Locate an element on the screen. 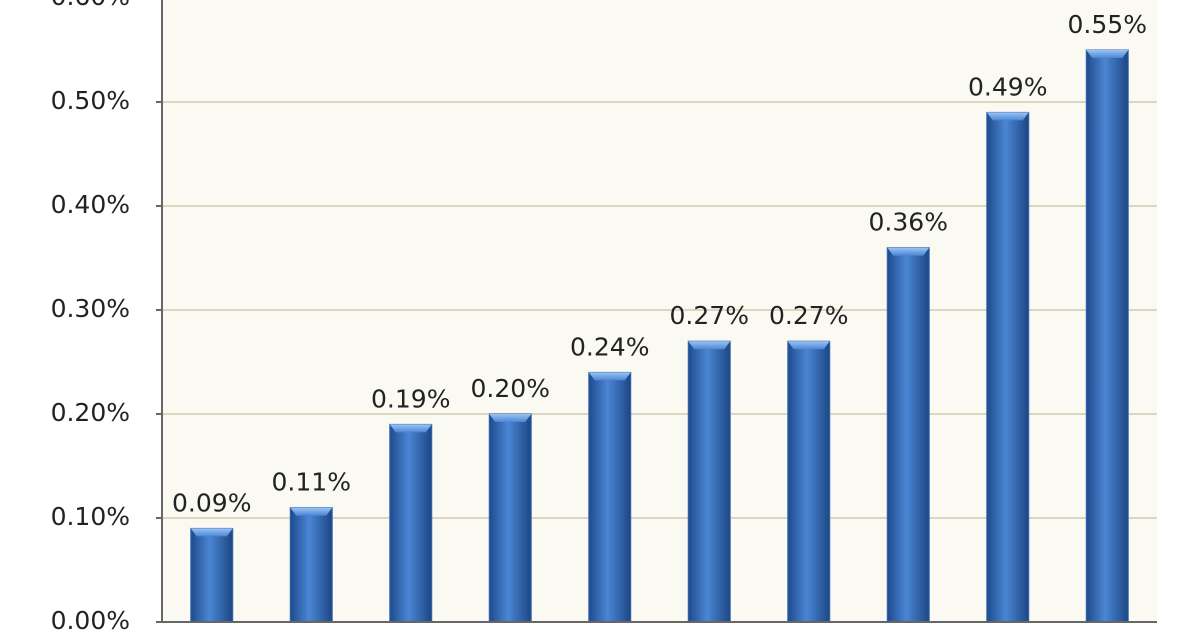 The image size is (1200, 630). y-tick-label: 0.00% is located at coordinates (90, 618).